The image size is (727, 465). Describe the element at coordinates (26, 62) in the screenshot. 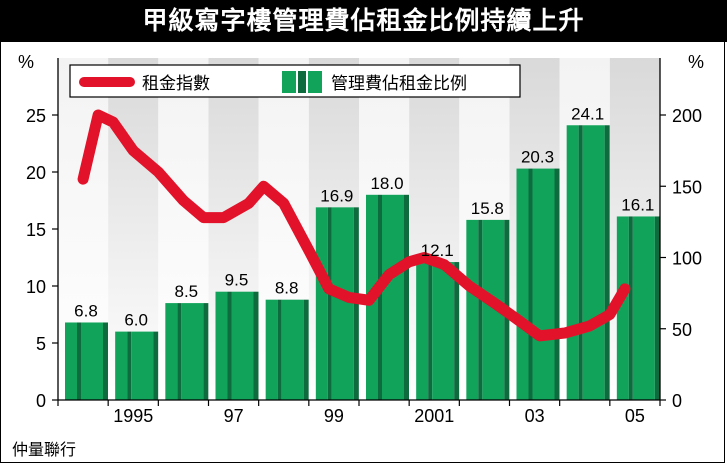

I see `left-axis-unit: %` at that location.